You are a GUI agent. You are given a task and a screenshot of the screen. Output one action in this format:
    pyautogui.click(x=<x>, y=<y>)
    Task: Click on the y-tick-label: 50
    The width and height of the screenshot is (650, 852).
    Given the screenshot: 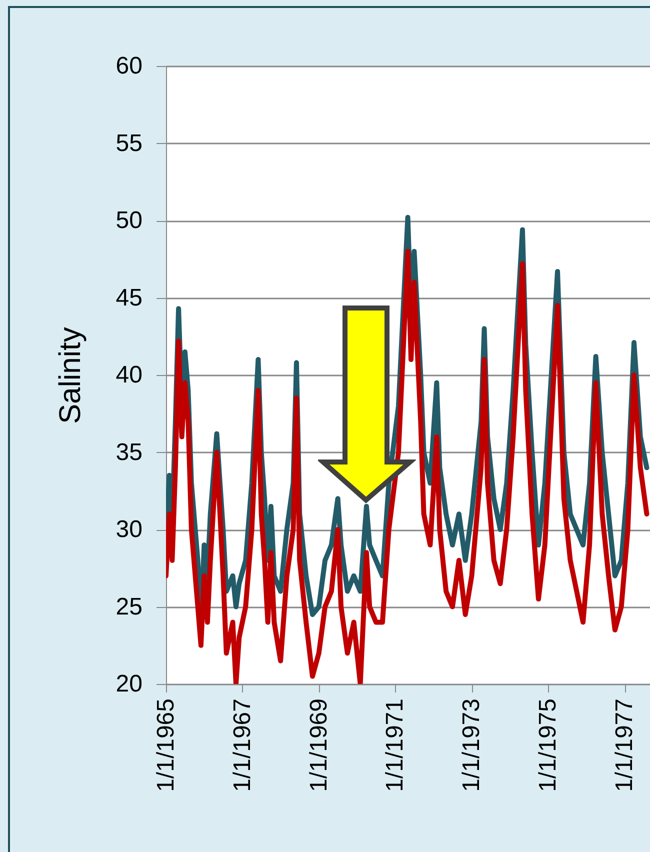 What is the action you would take?
    pyautogui.click(x=129, y=220)
    